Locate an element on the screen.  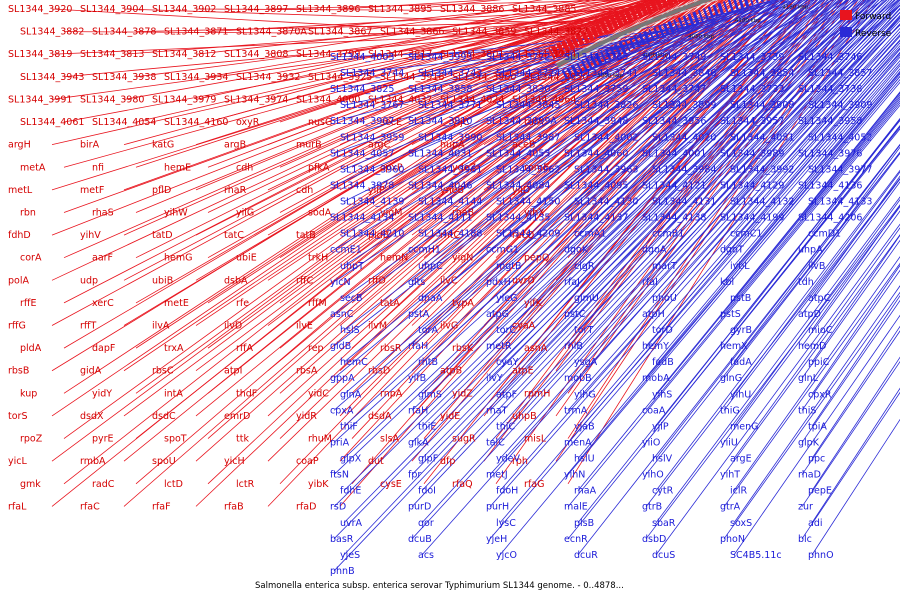
reverse-gene-label: gtrB is located at coordinates (652, 507).